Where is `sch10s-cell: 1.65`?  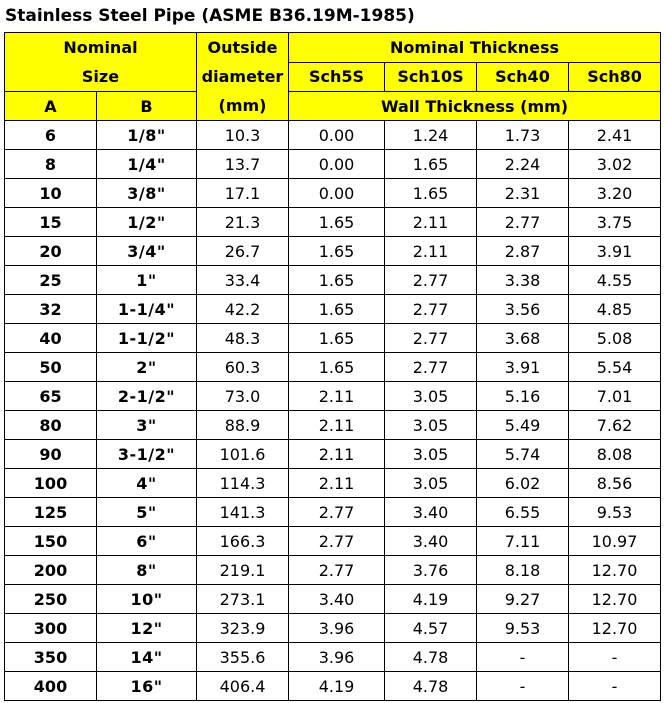
sch10s-cell: 1.65 is located at coordinates (430, 193).